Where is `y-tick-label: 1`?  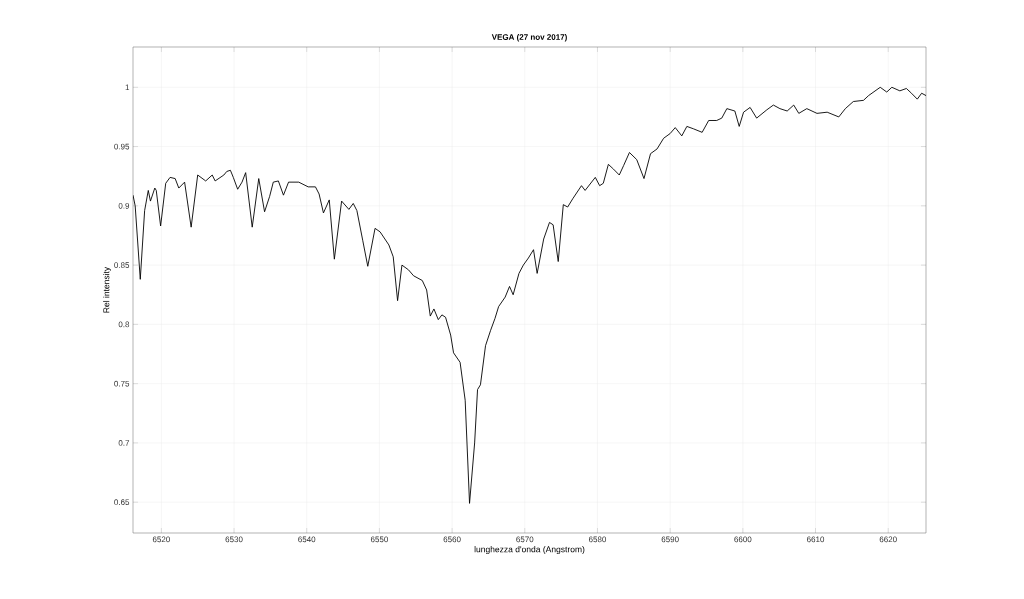
y-tick-label: 1 is located at coordinates (127, 87).